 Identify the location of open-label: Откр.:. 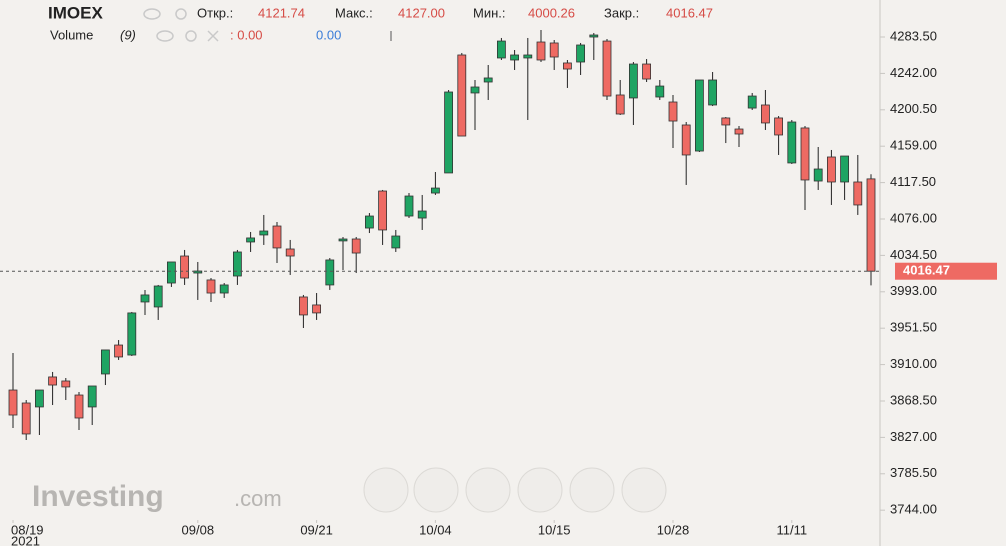
(215, 12).